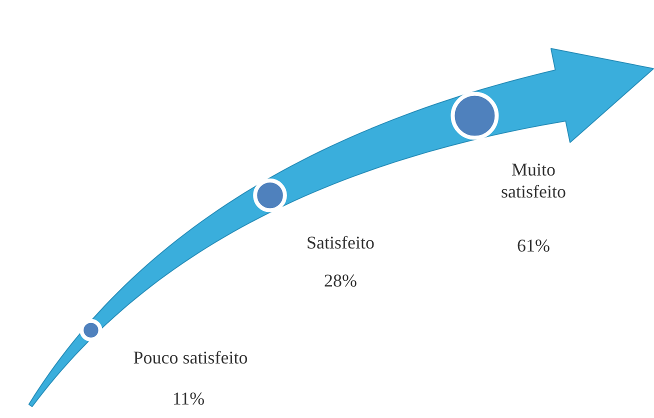 This screenshot has height=418, width=654. What do you see at coordinates (188, 398) in the screenshot?
I see `data-label: 11%` at bounding box center [188, 398].